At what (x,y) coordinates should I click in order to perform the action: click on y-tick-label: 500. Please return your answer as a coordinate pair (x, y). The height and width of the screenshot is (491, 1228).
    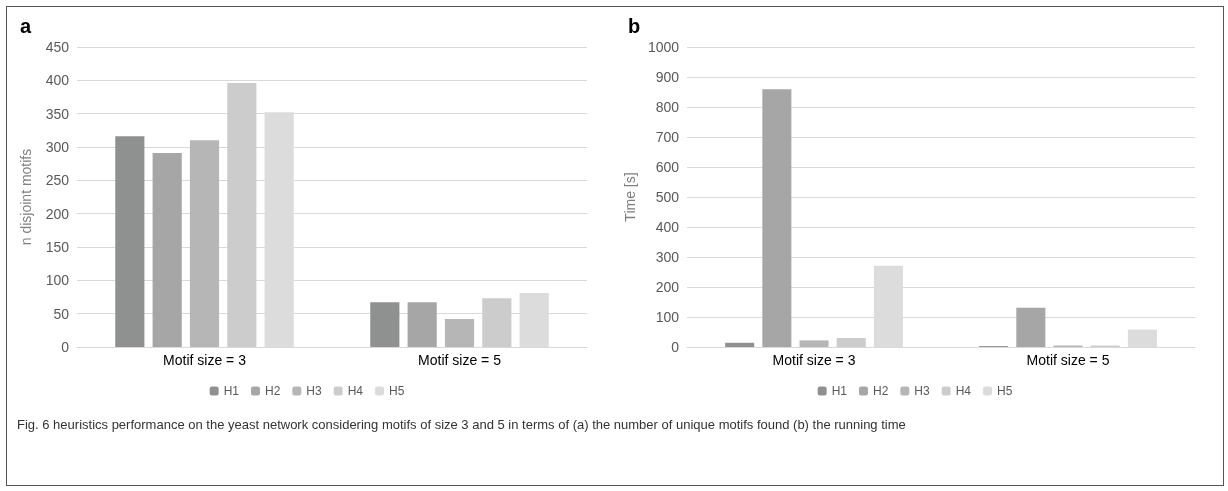
    Looking at the image, I should click on (667, 197).